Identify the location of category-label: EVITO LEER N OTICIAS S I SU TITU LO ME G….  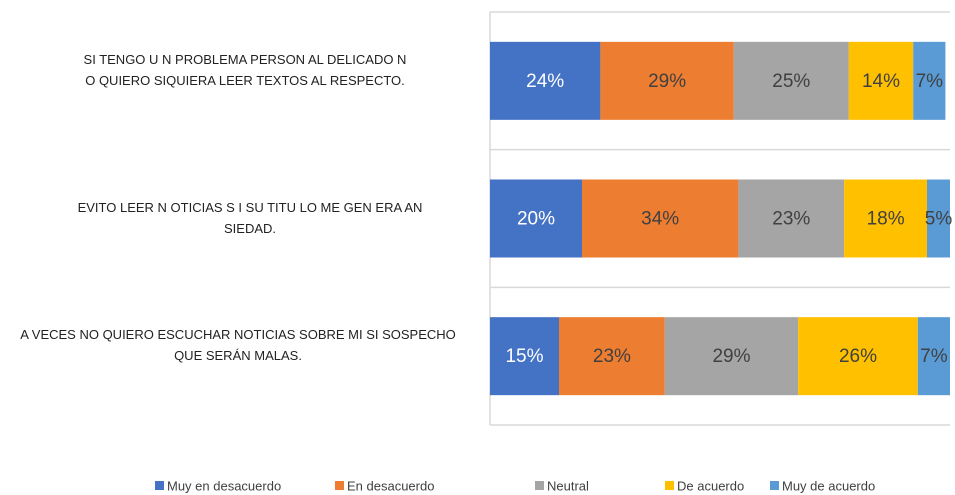
(250, 217).